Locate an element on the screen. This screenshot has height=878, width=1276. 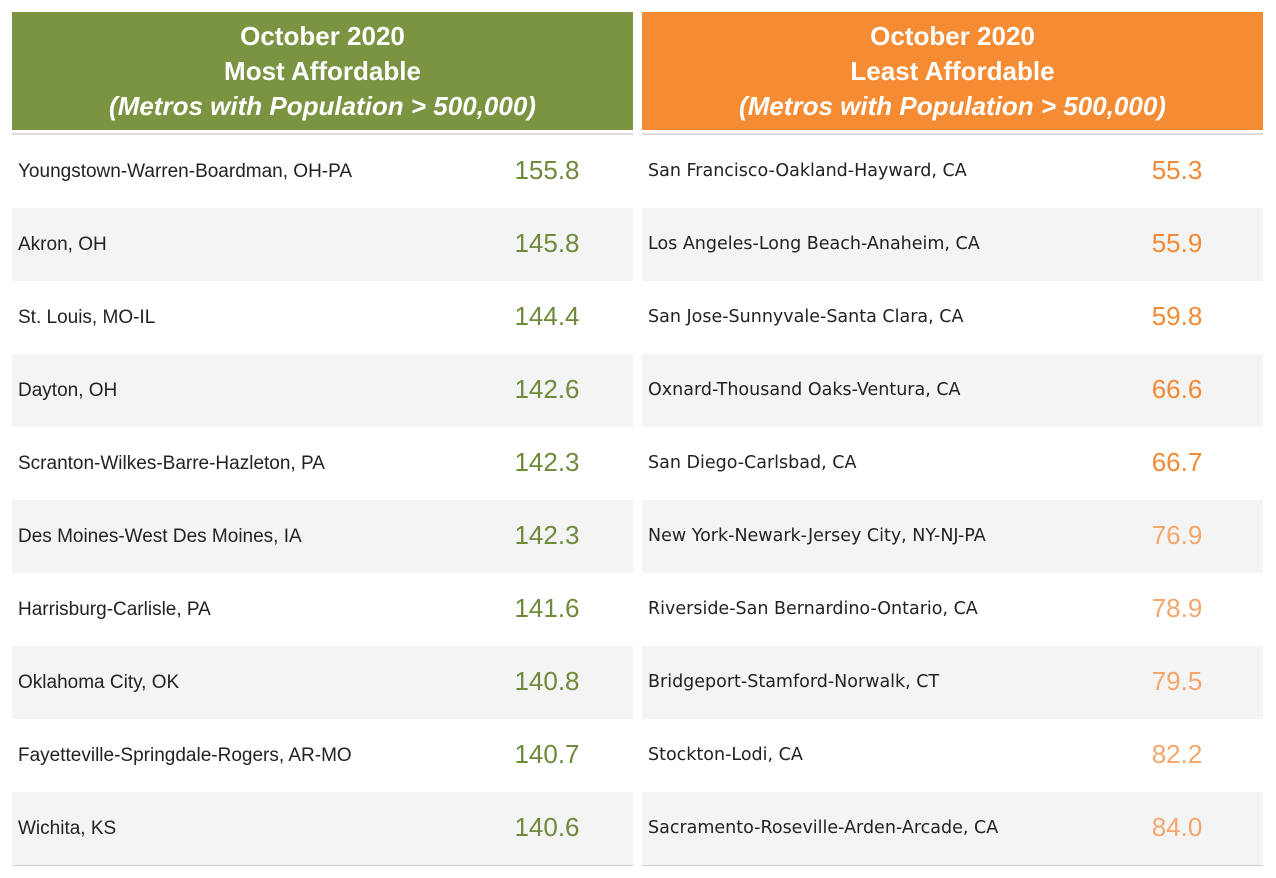
affordability-index: 140.6 is located at coordinates (547, 827).